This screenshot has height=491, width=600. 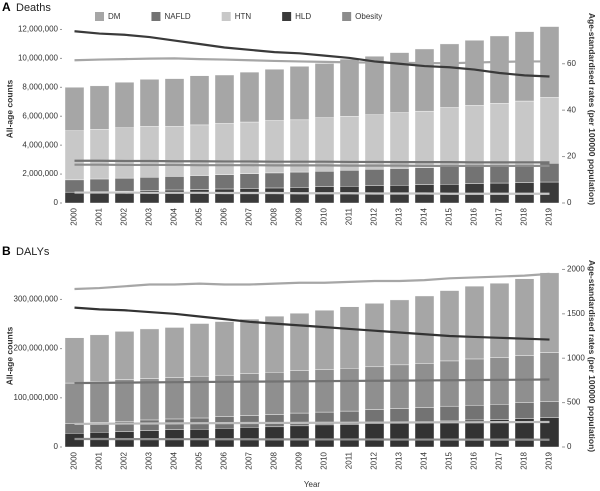 What do you see at coordinates (6, 251) in the screenshot?
I see `panel-label: B` at bounding box center [6, 251].